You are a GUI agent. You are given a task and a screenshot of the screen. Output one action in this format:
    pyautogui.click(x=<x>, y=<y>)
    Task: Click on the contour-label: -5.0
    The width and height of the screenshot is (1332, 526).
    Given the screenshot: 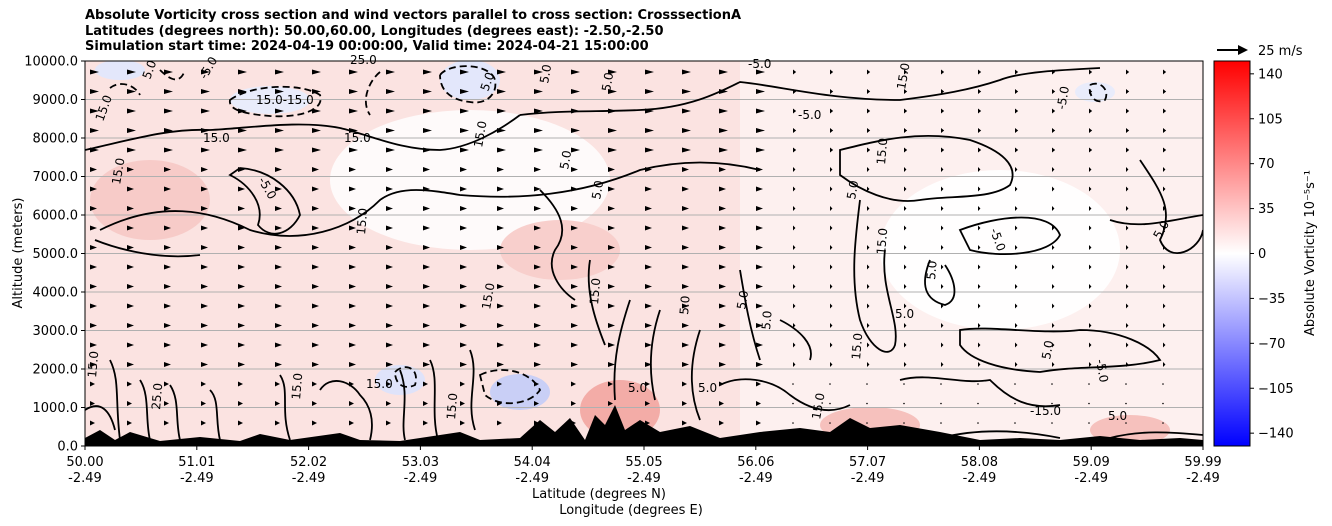 What is the action you would take?
    pyautogui.click(x=759, y=64)
    